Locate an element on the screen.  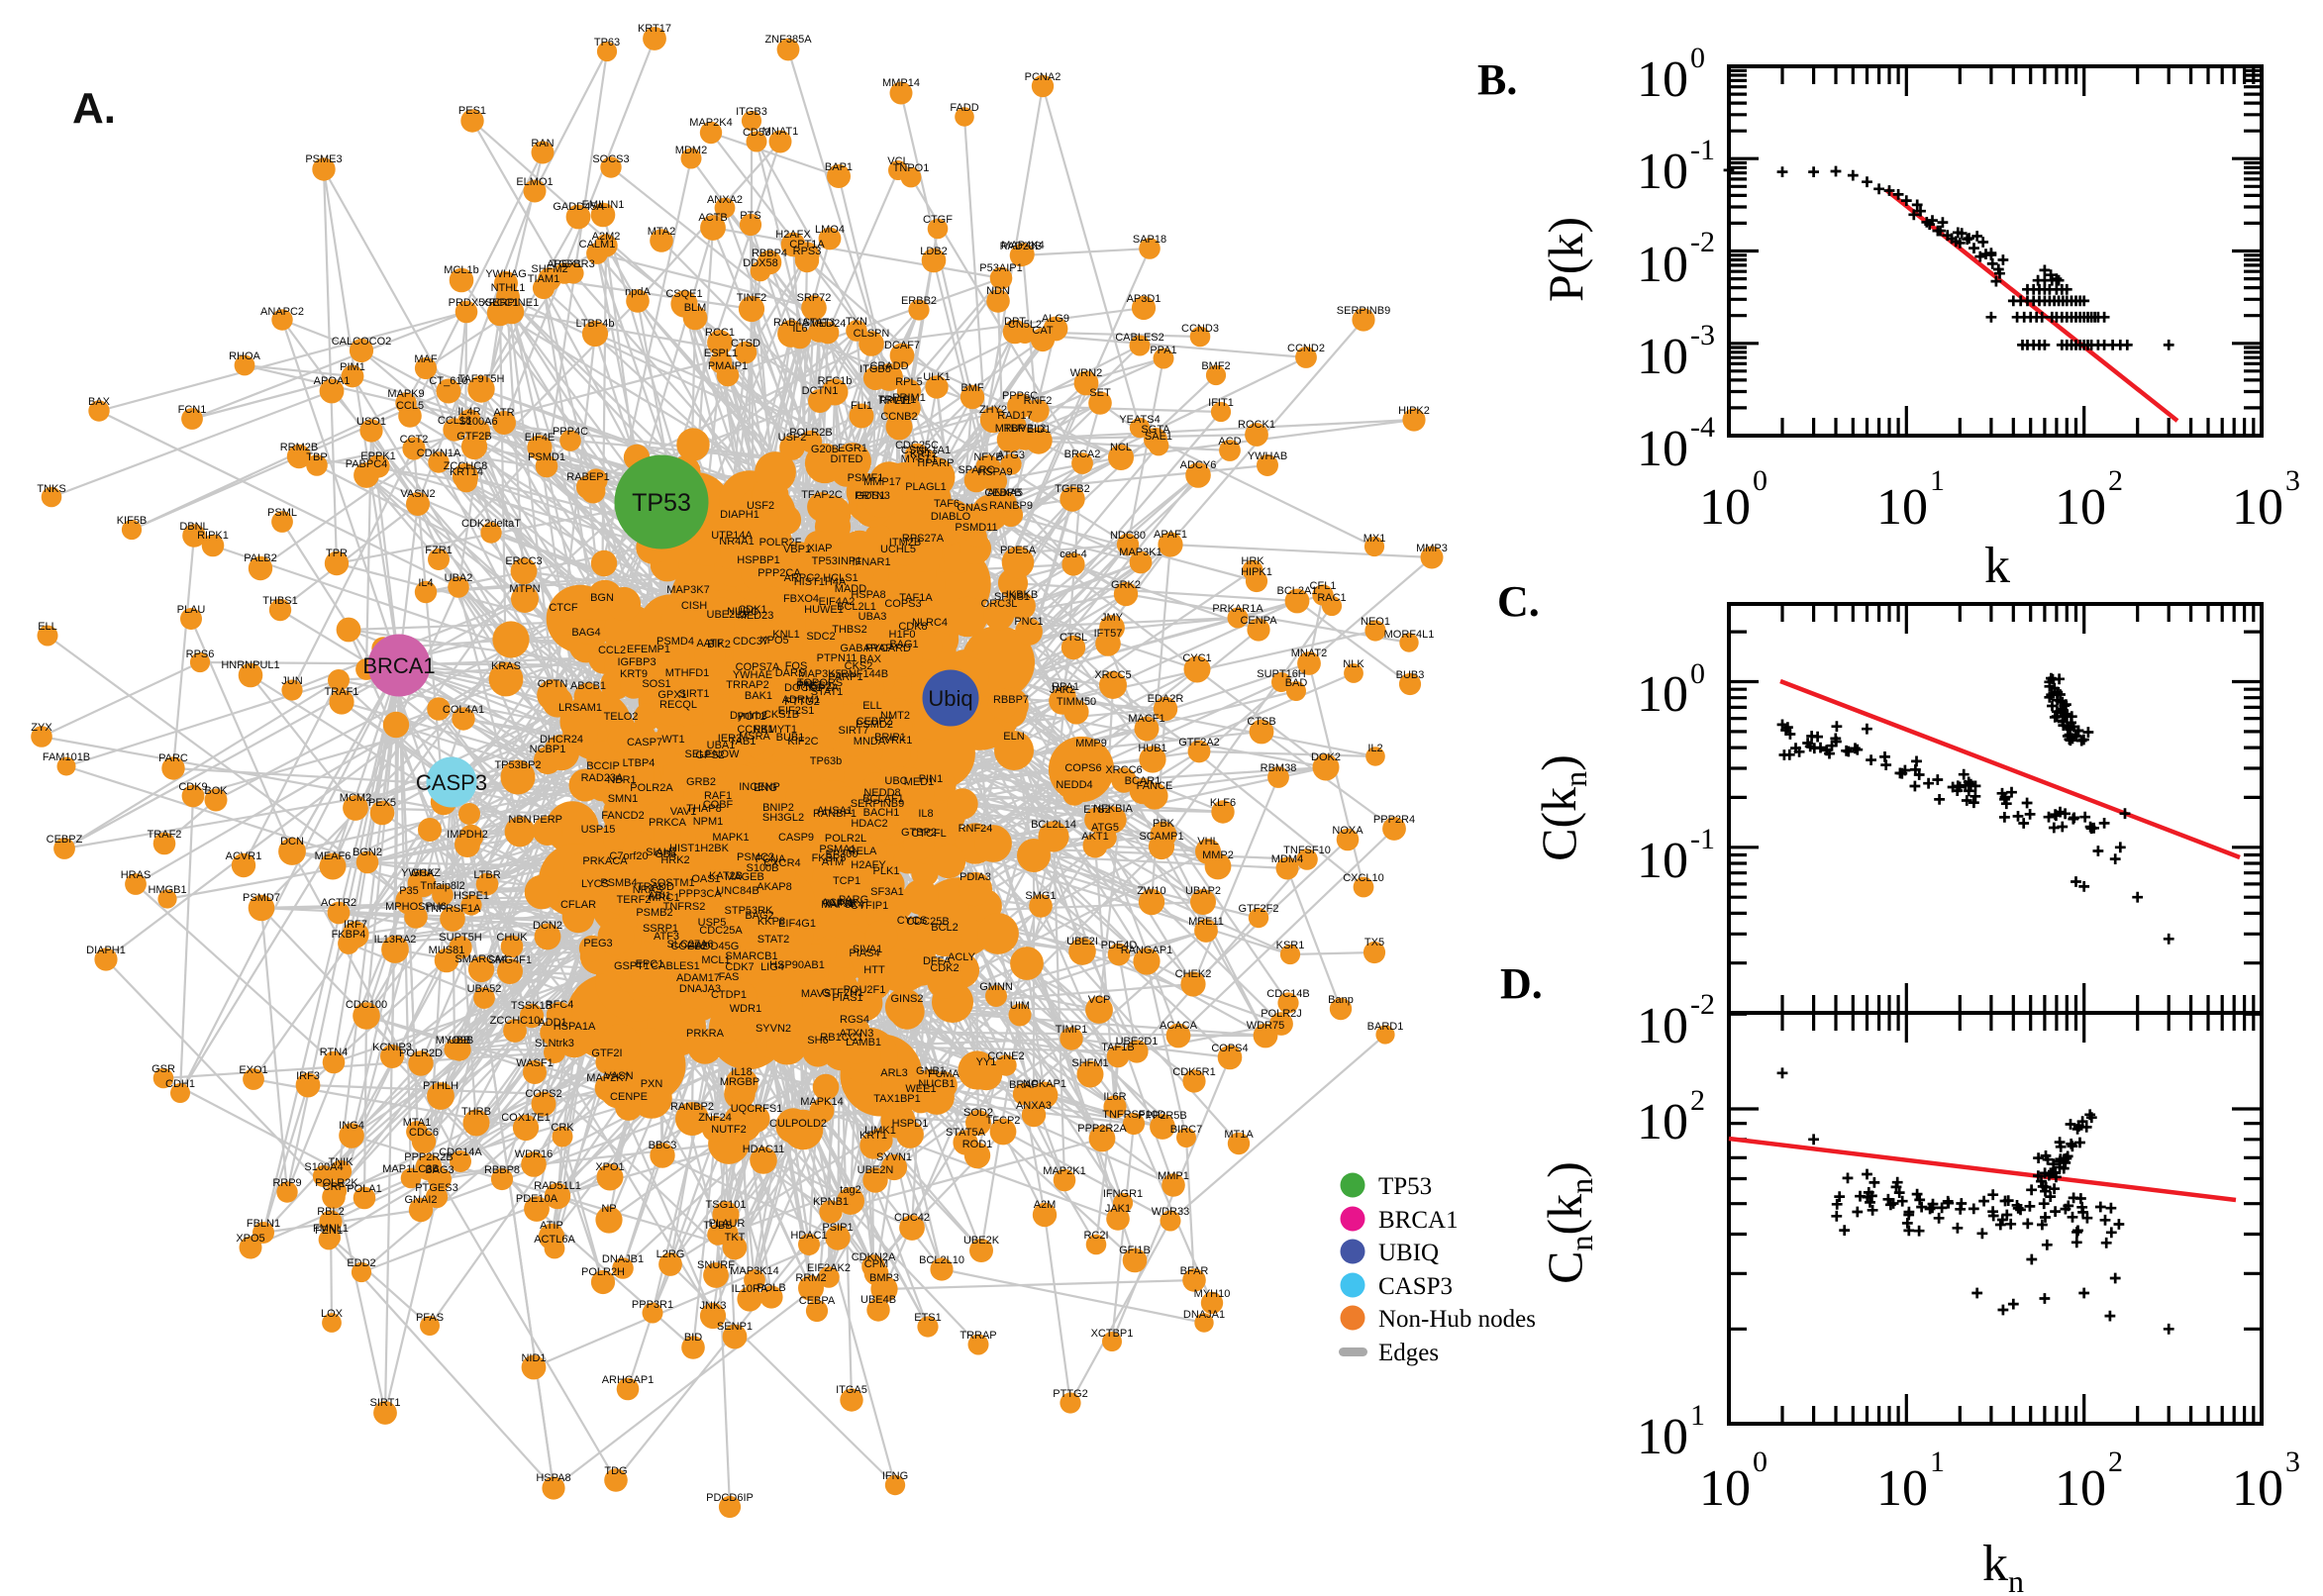
svg-text: GPX1 is located at coordinates (671, 695).